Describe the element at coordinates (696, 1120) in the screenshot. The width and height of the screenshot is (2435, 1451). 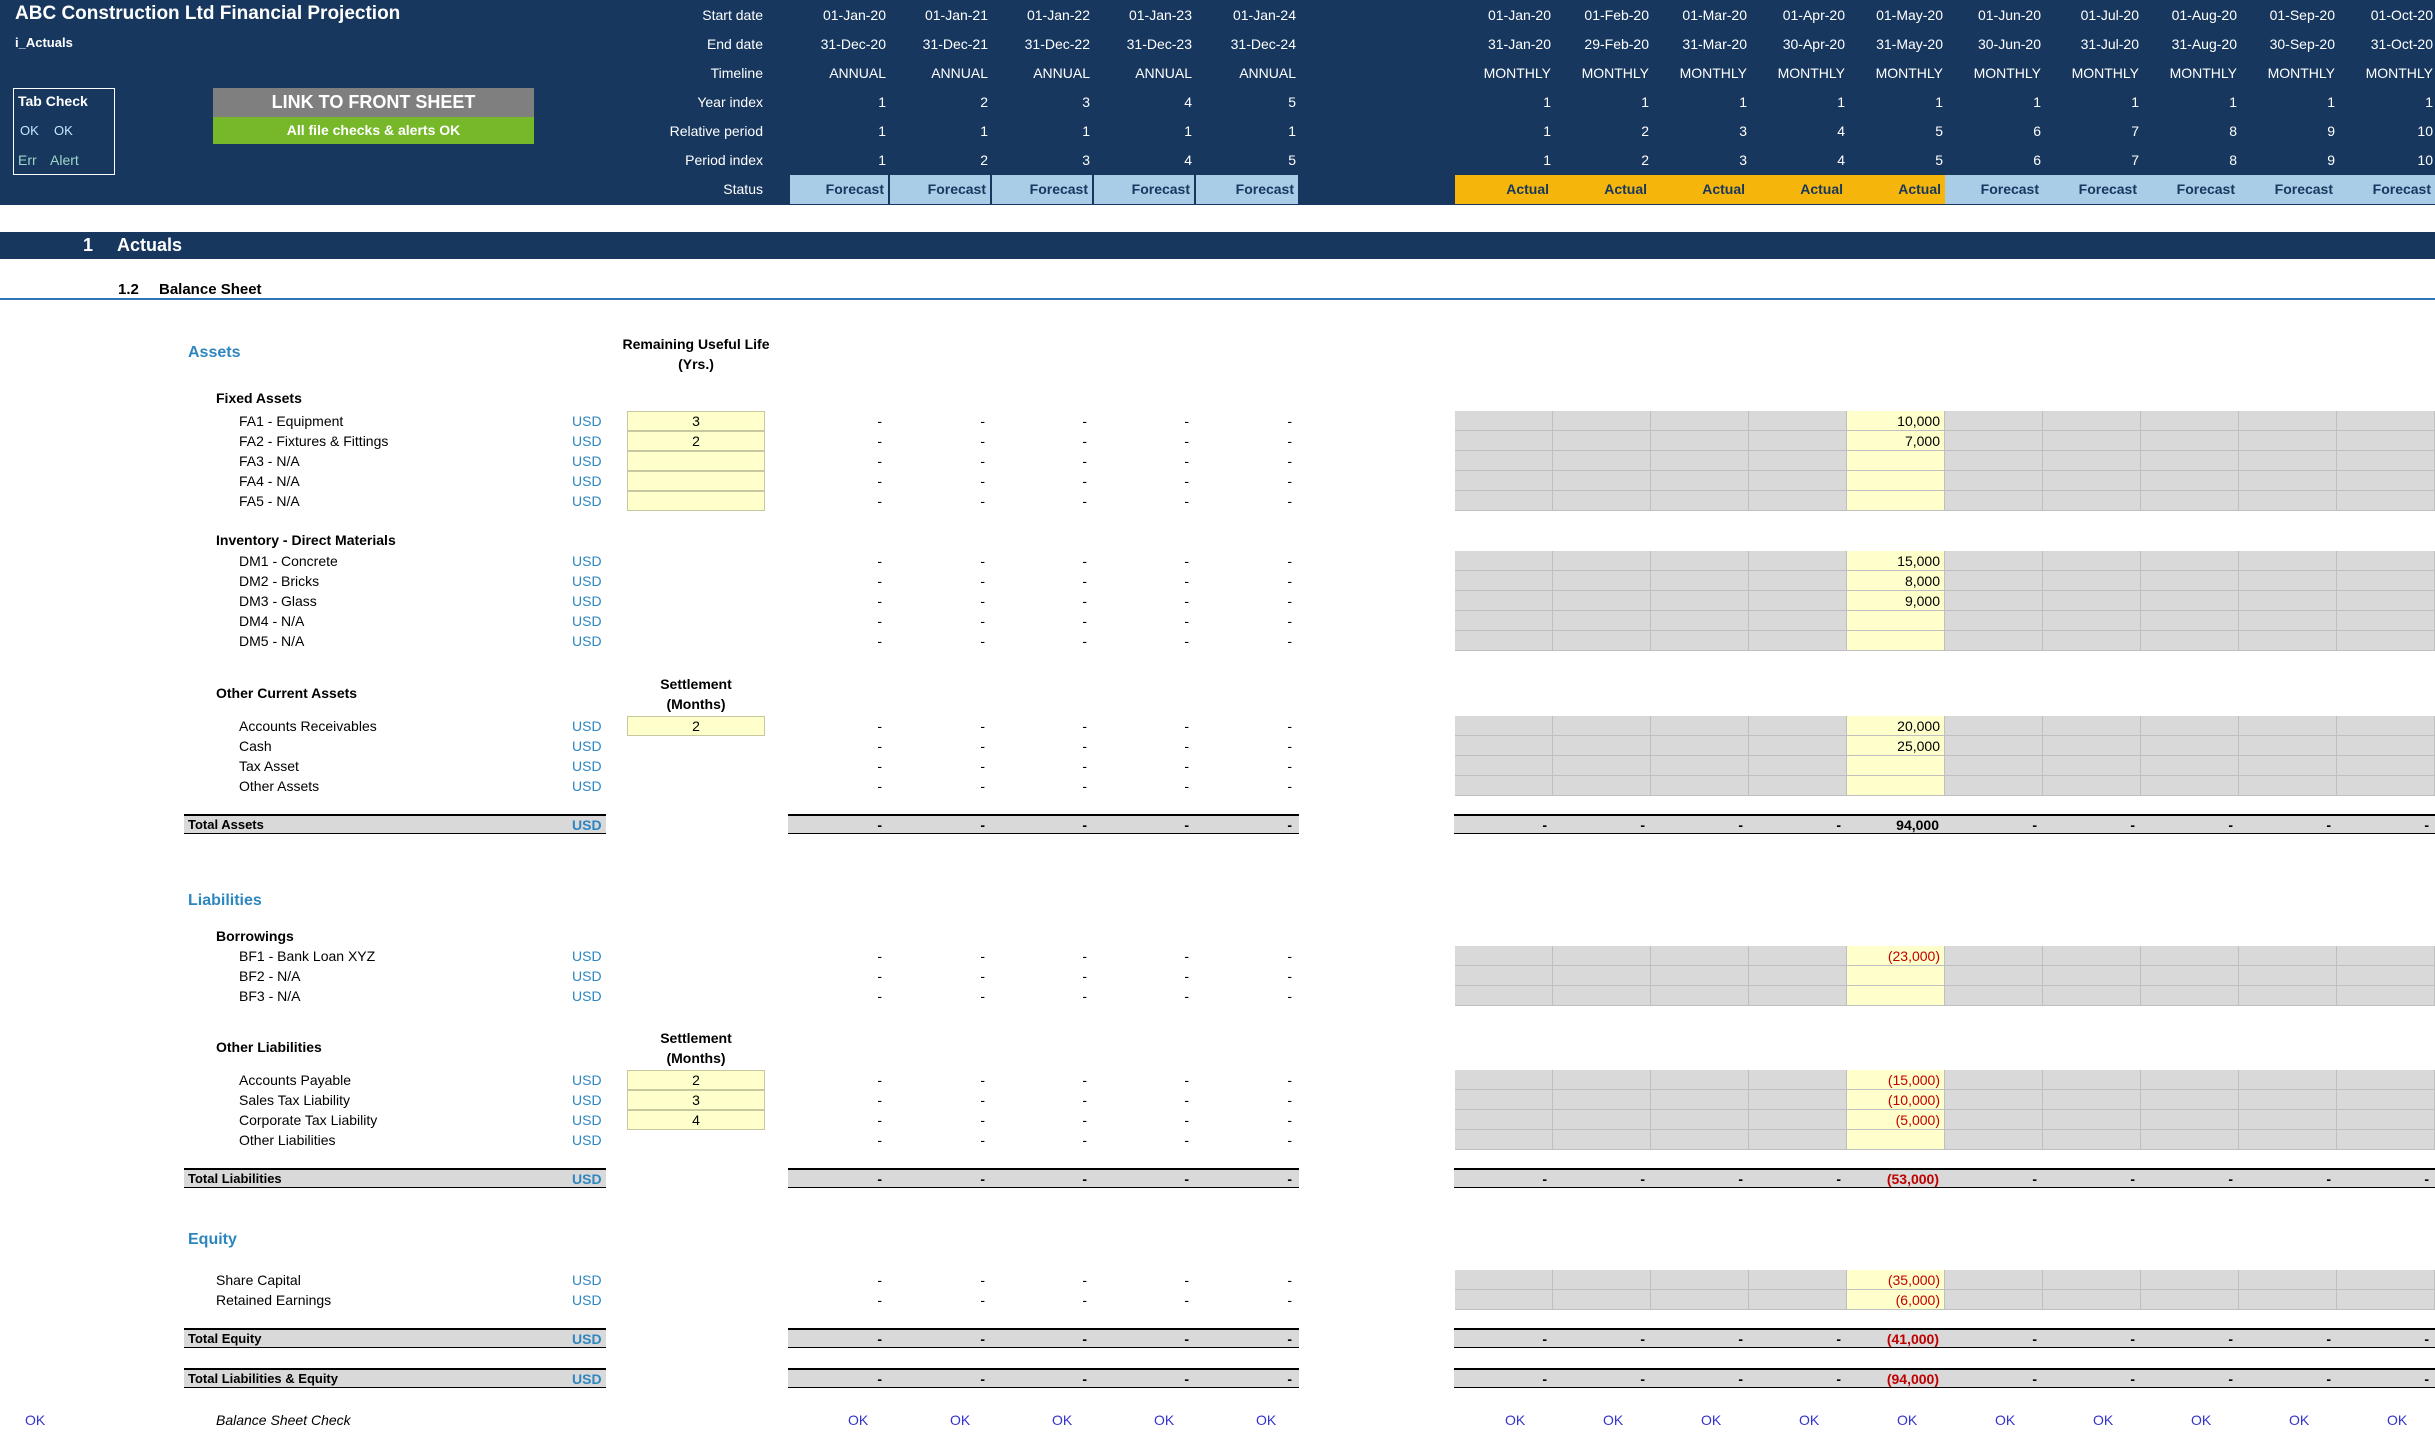
I see `assumption-input: 4` at that location.